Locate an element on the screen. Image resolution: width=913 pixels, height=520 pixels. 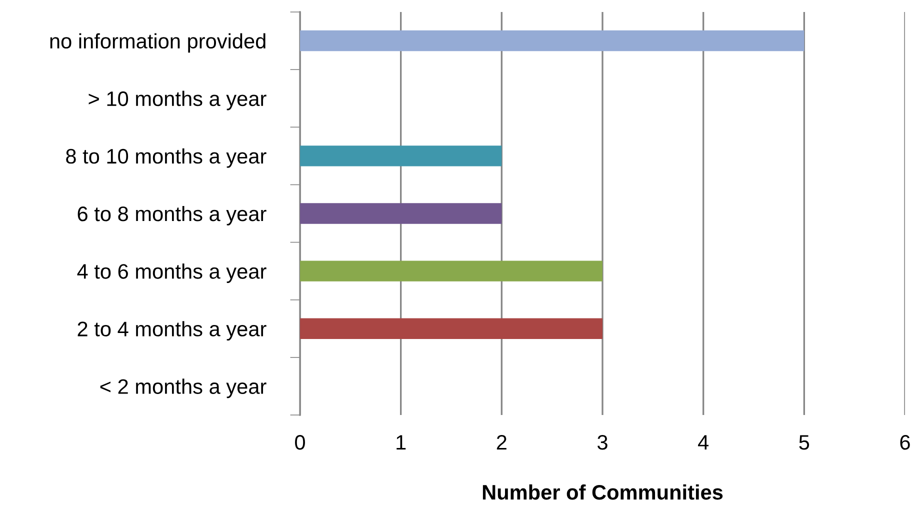
x-tick-label: 2 is located at coordinates (501, 442).